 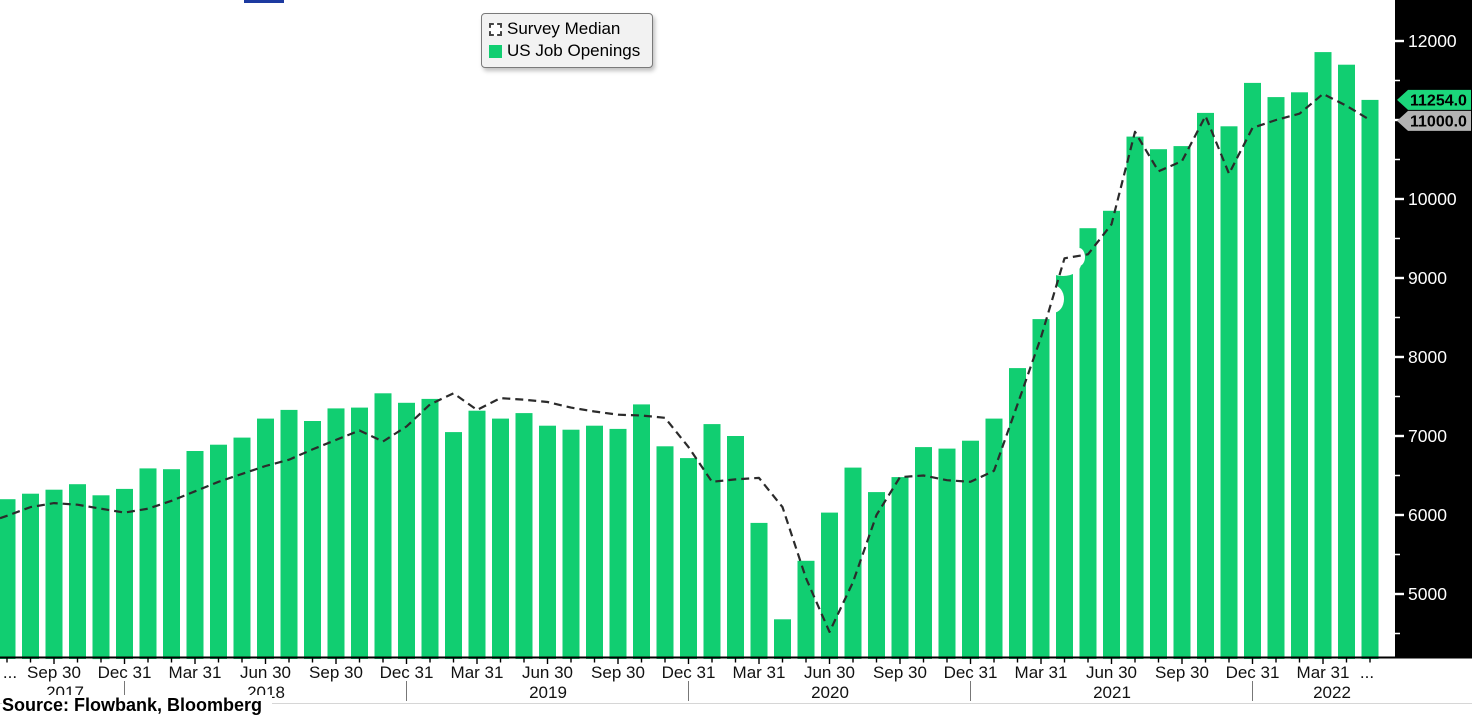 I want to click on svg-text: 11254.0, so click(x=1438, y=100).